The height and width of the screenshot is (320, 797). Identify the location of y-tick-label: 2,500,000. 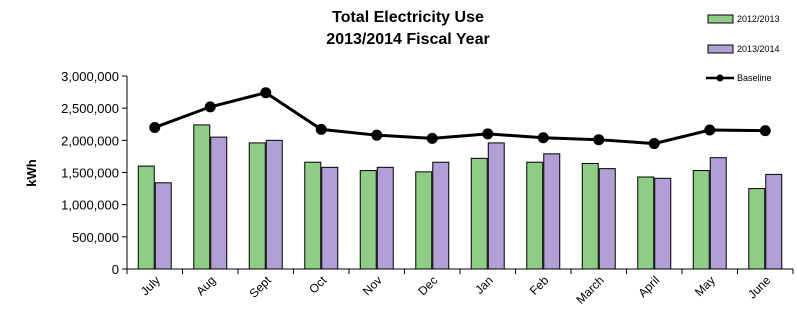
(90, 108).